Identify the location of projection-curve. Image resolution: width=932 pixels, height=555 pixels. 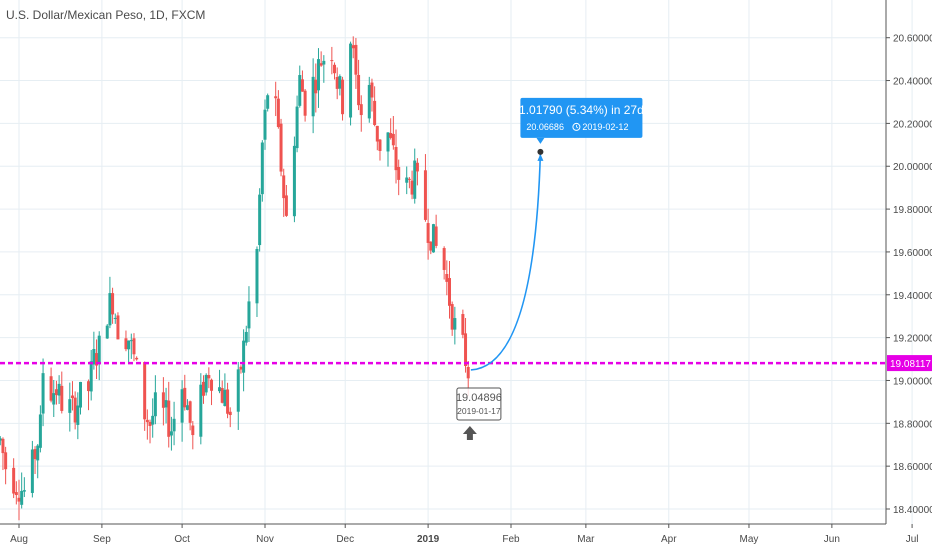
(506, 261).